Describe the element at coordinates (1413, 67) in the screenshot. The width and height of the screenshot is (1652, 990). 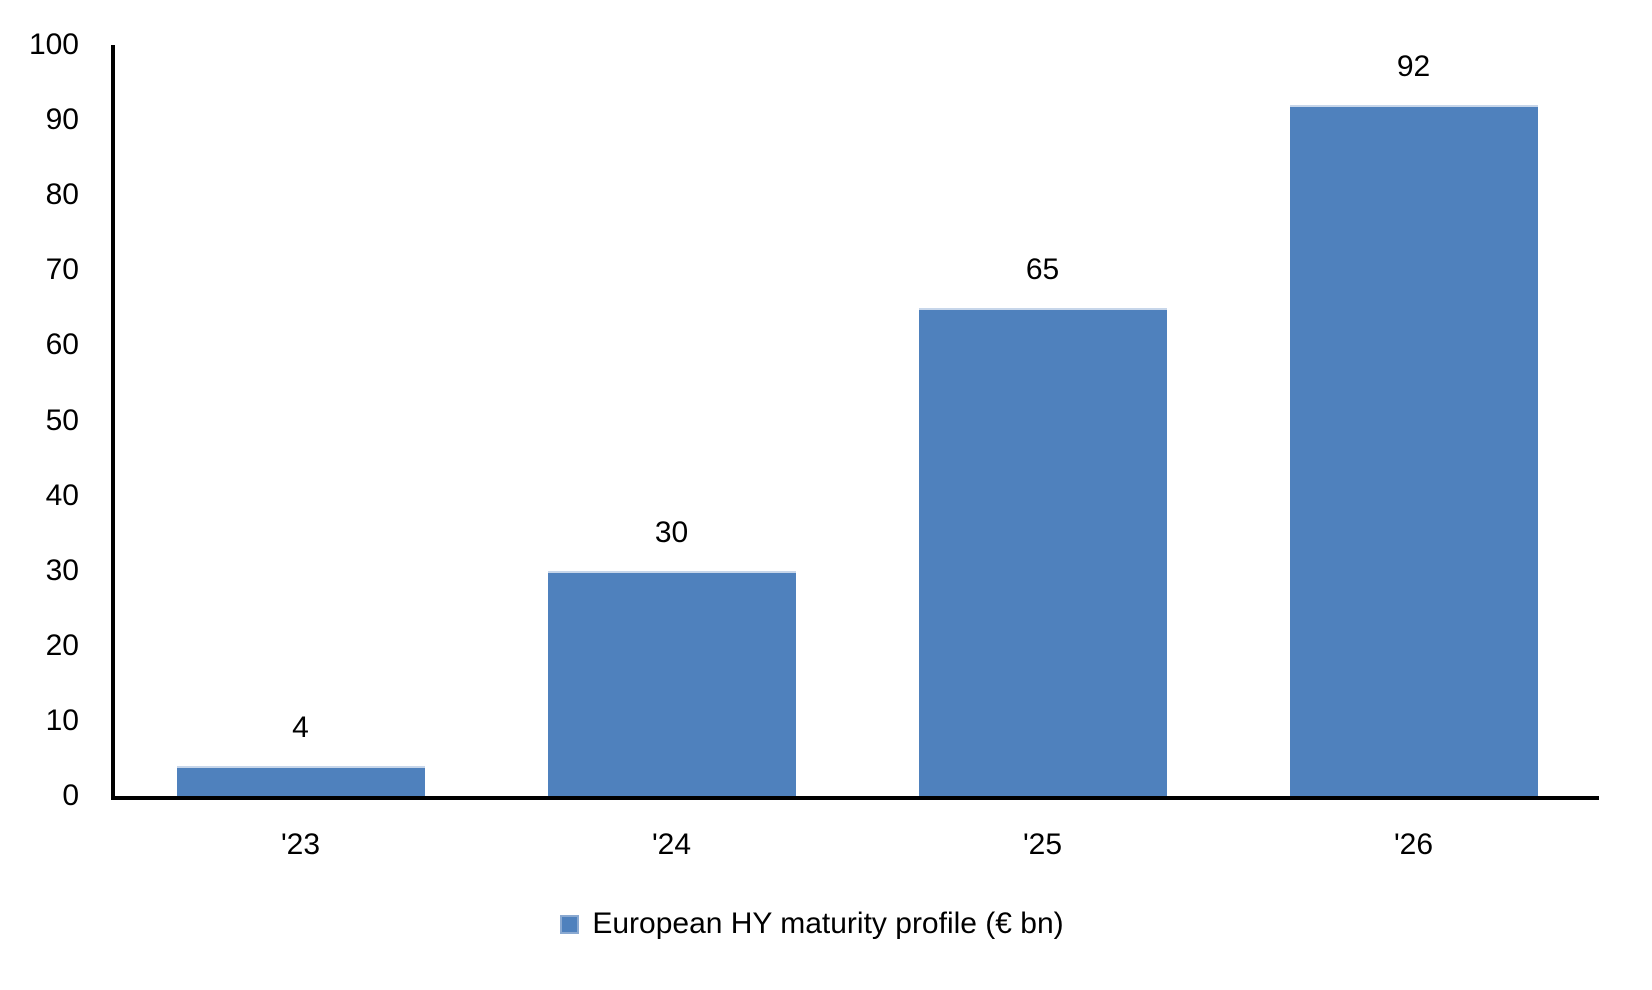
I see `bar-value-label: 92` at that location.